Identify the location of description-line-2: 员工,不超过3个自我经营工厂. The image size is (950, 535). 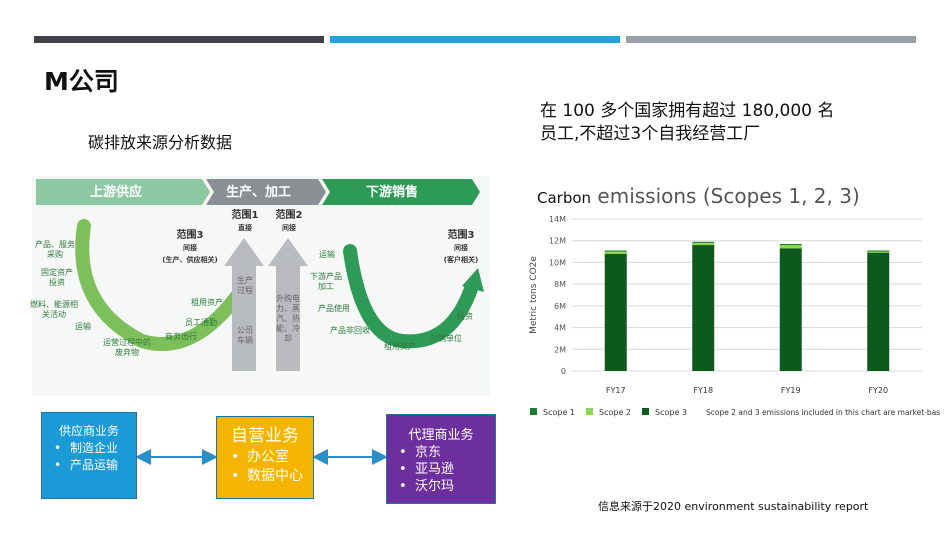
(650, 134).